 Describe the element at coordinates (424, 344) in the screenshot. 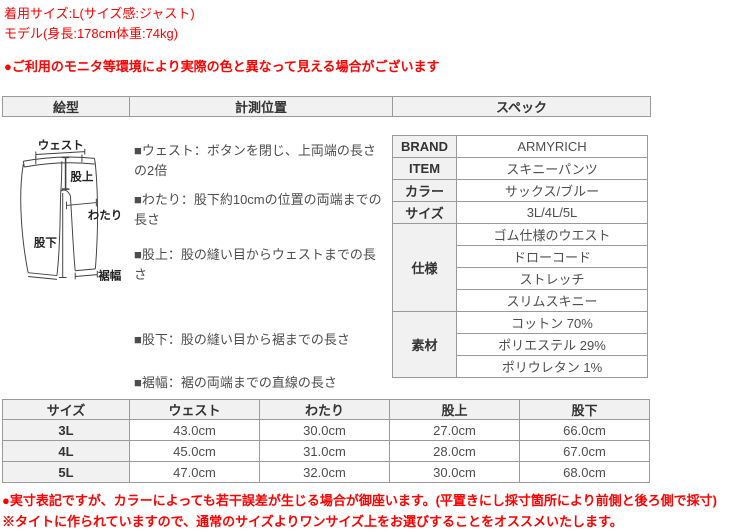

I see `spec-label-material: 素材` at that location.